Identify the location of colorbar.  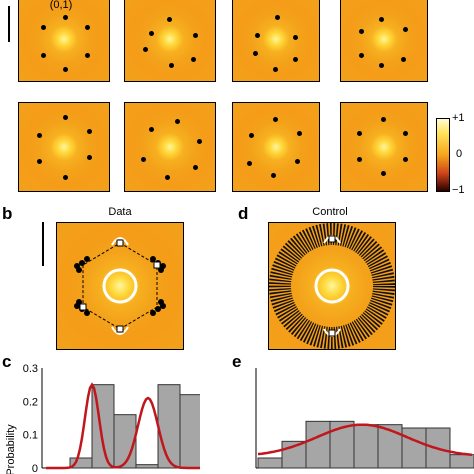
(443, 155).